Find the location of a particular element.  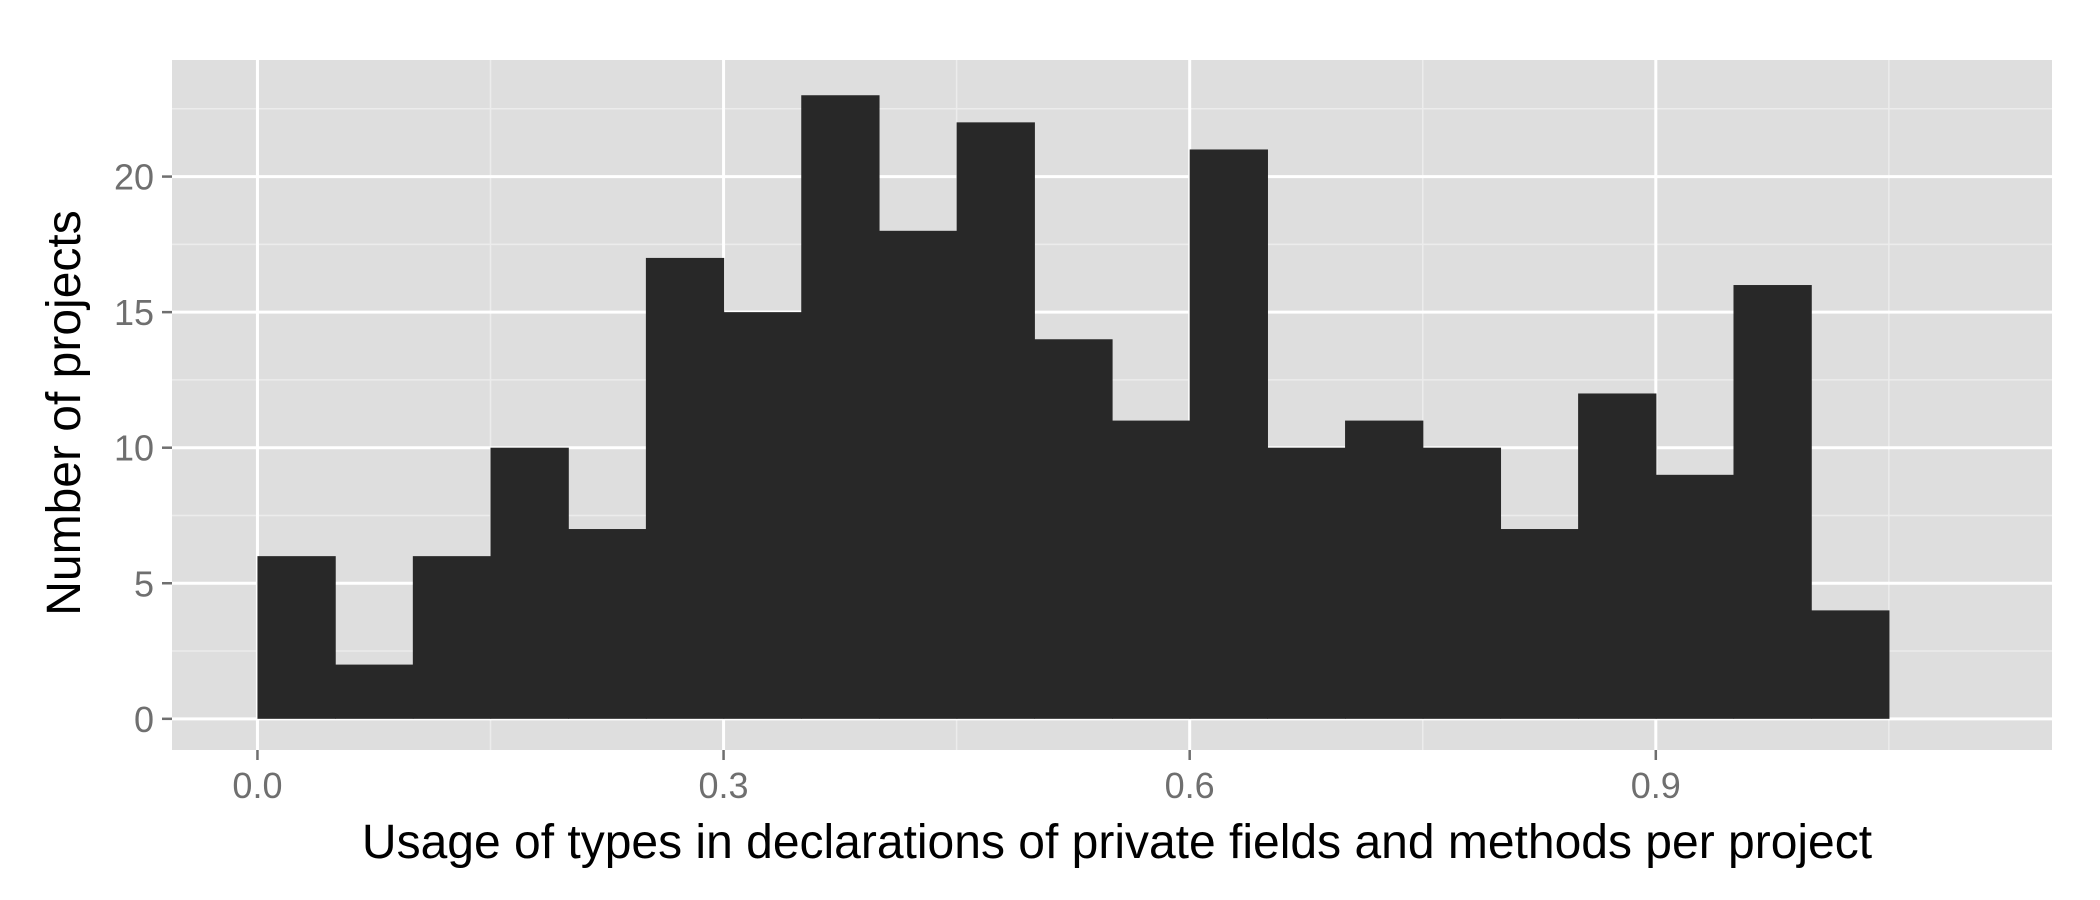

y-tick-label: 15 is located at coordinates (134, 312).